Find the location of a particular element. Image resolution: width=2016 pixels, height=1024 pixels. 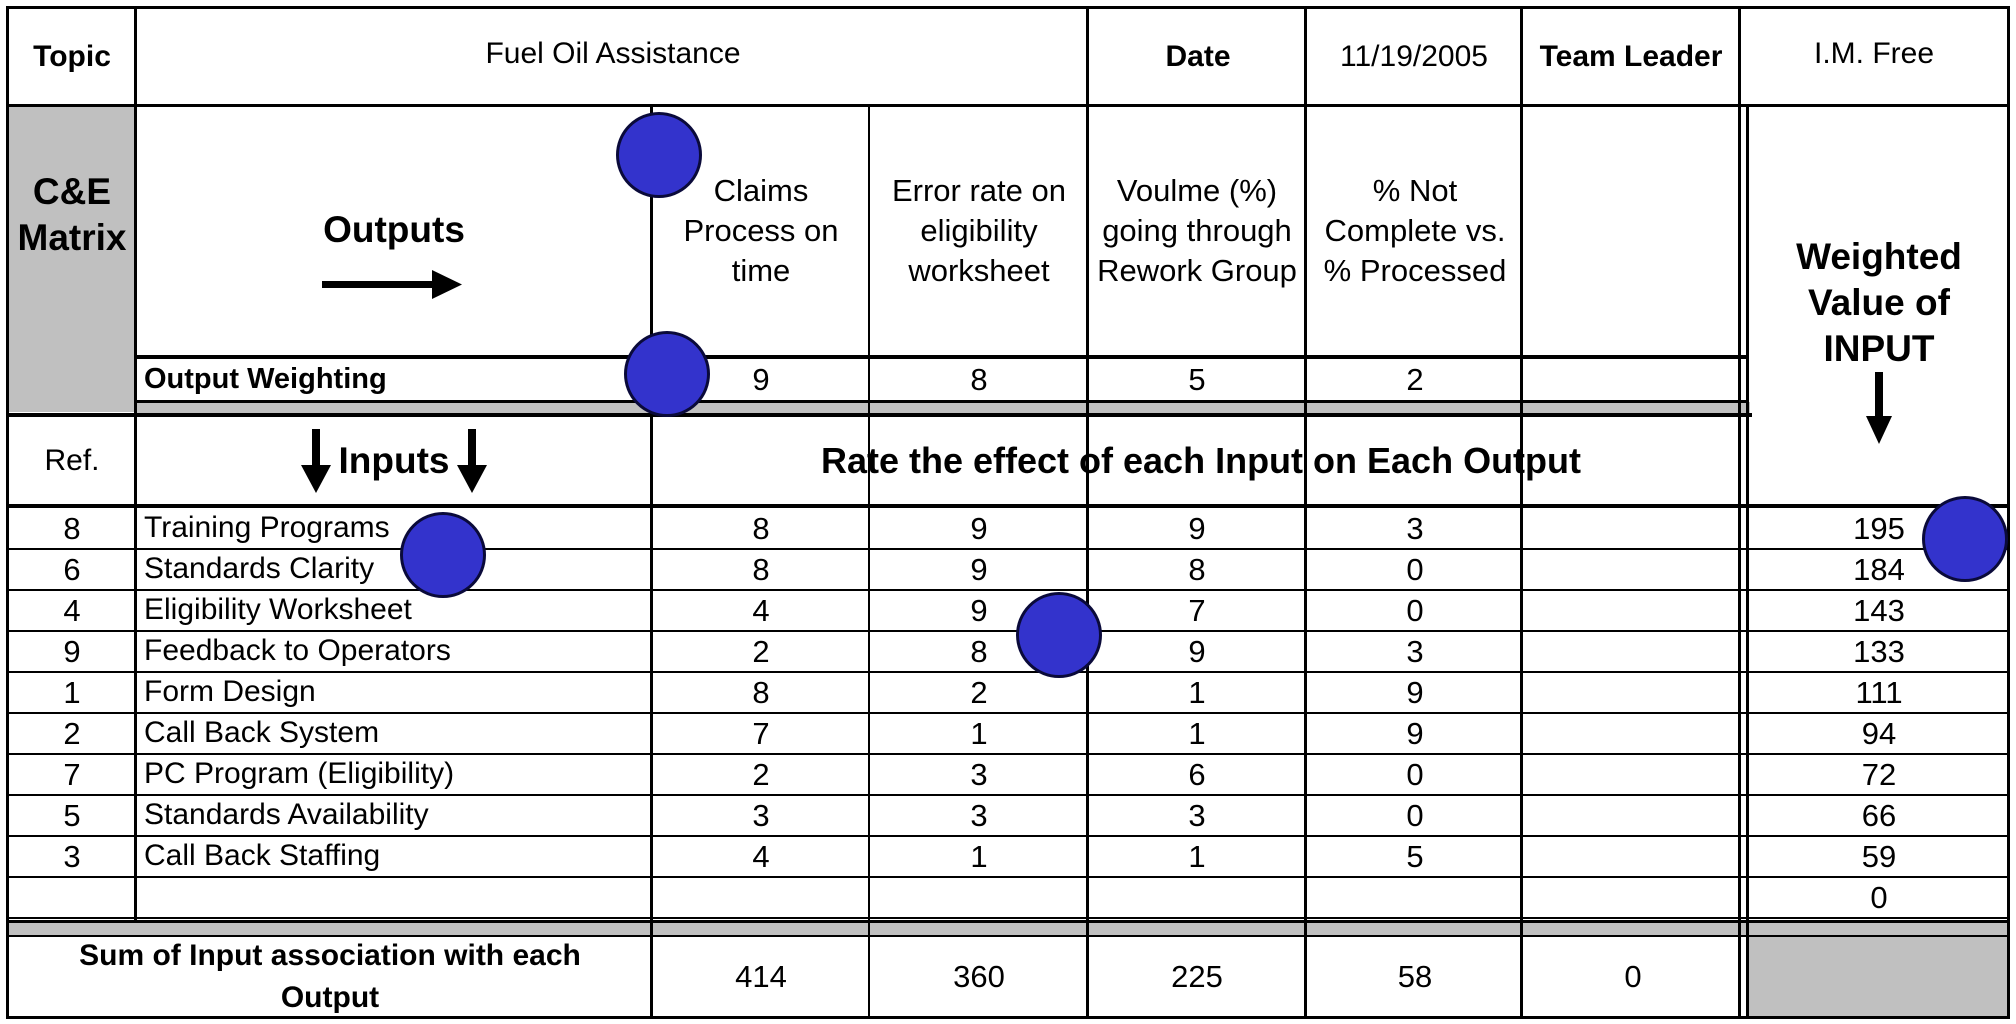

total-output-2: 360 is located at coordinates (979, 977).